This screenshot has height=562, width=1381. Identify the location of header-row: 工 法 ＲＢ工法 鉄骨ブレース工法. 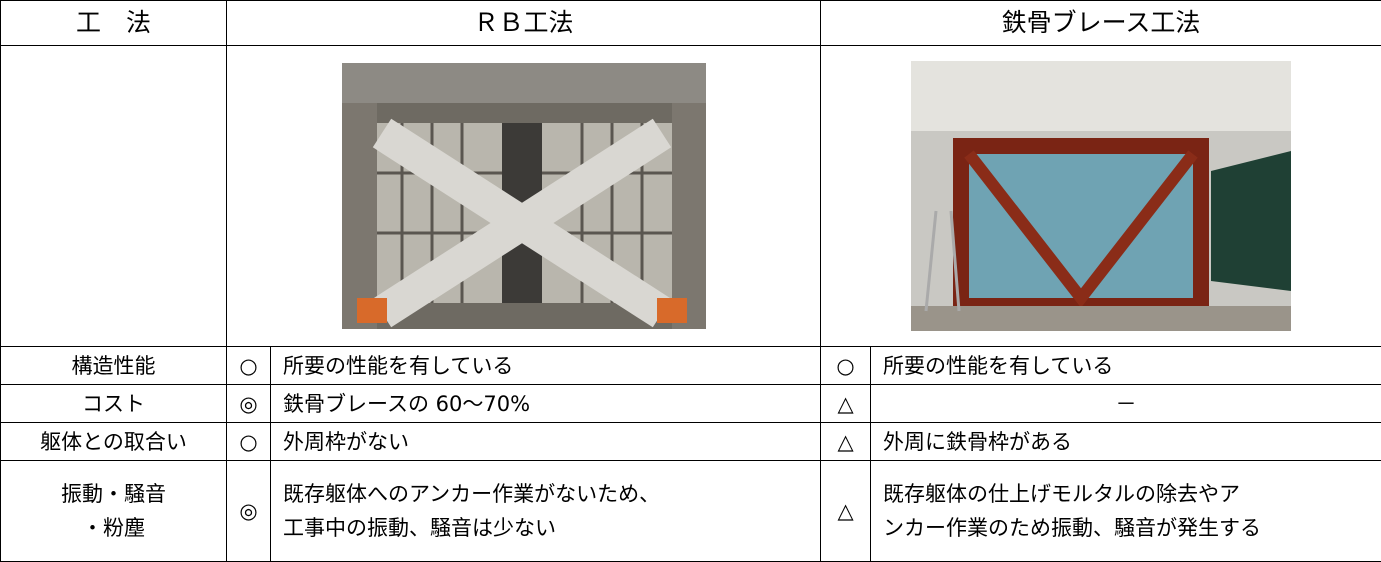
(690, 23).